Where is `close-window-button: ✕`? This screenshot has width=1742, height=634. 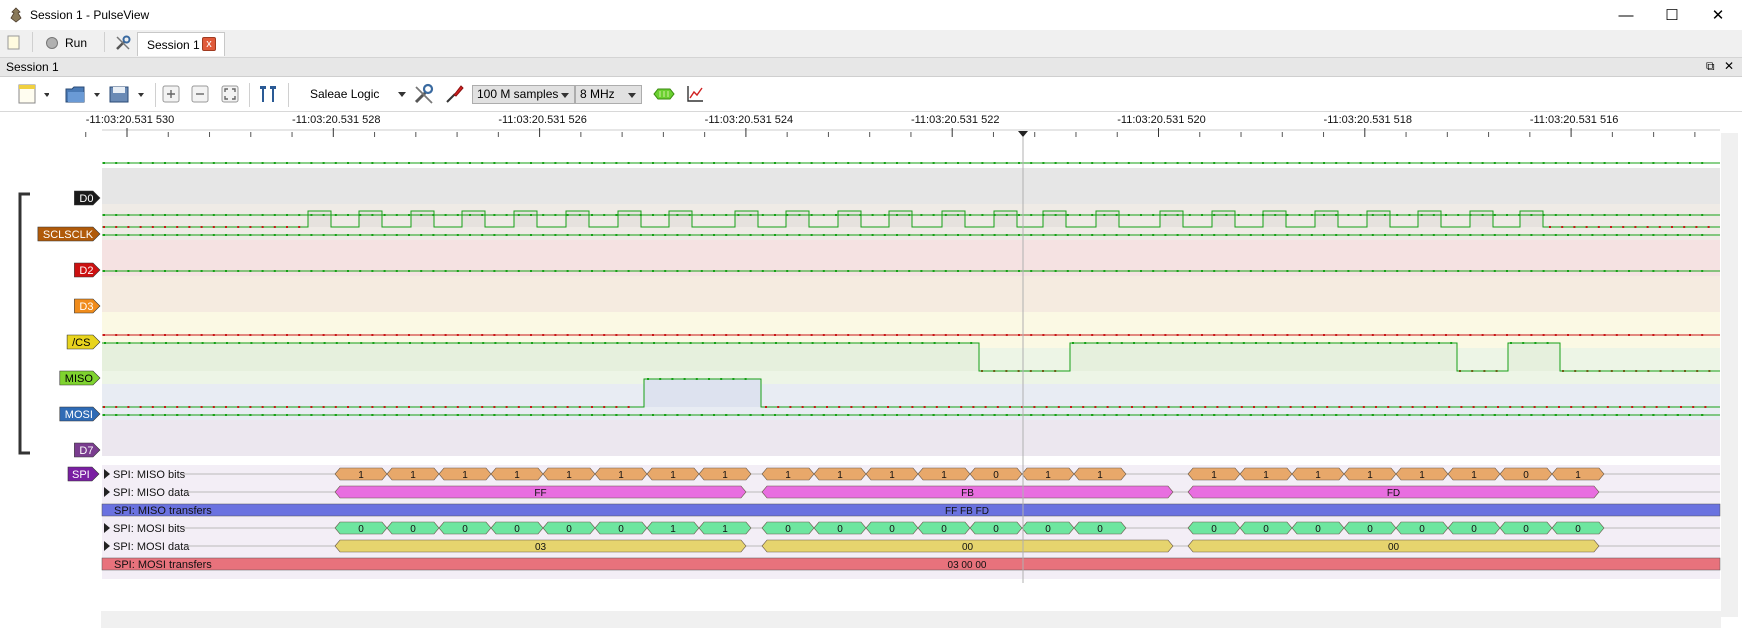 close-window-button: ✕ is located at coordinates (1718, 15).